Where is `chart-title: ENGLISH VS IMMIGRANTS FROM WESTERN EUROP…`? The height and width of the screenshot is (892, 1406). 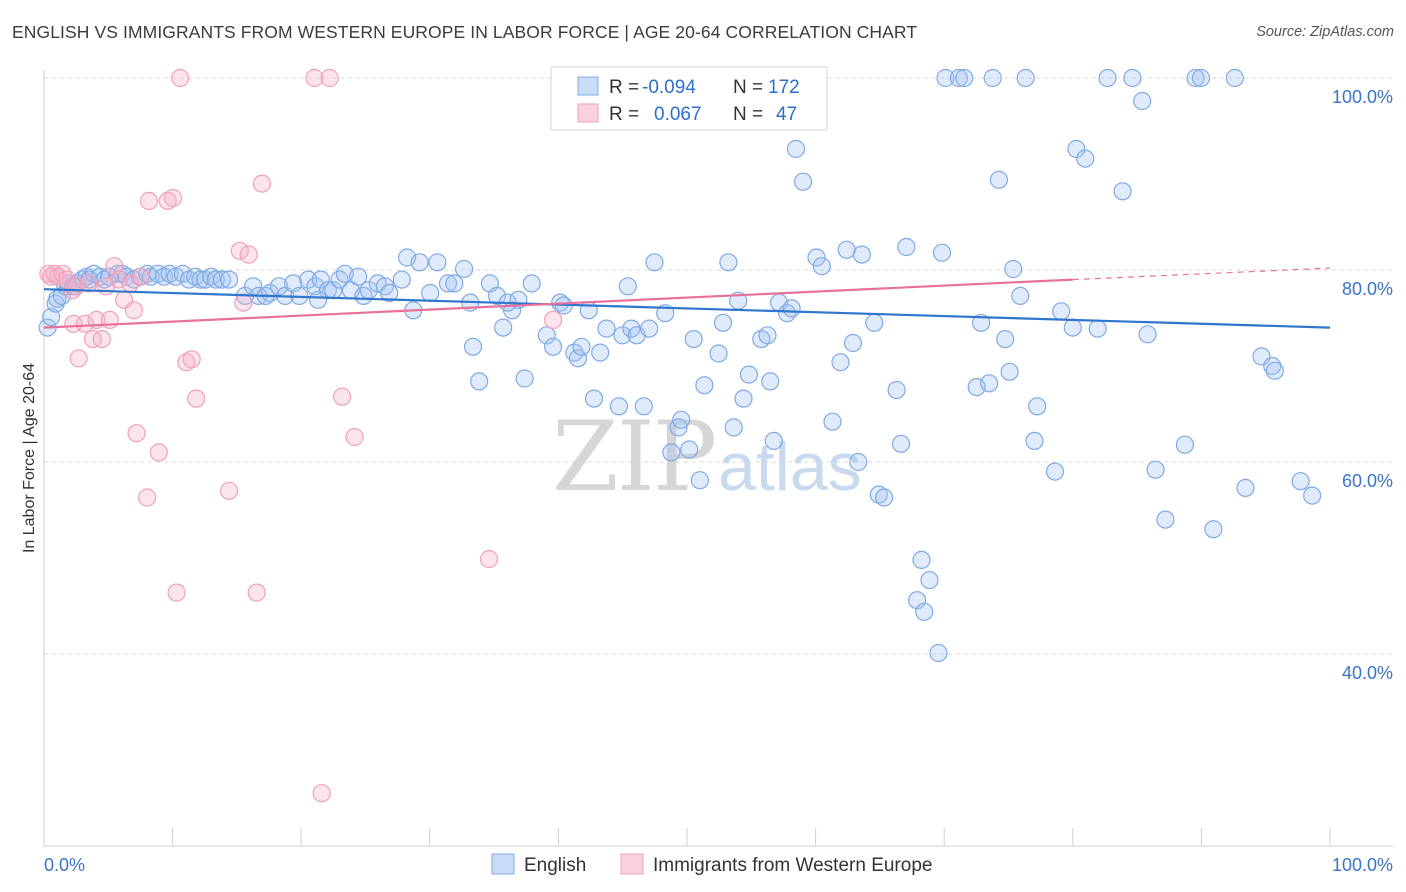
chart-title: ENGLISH VS IMMIGRANTS FROM WESTERN EUROP… is located at coordinates (465, 32).